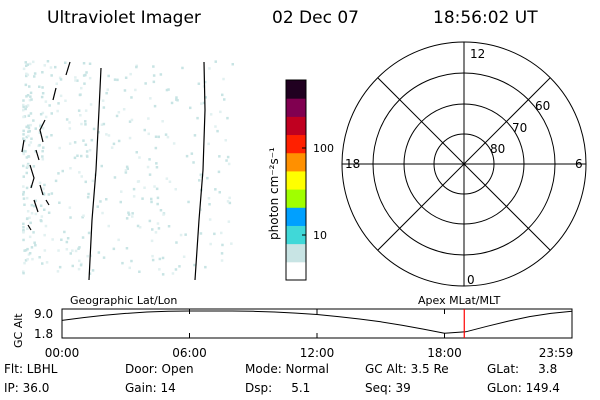 The height and width of the screenshot is (400, 600). I want to click on colorbar-band, so click(296, 107).